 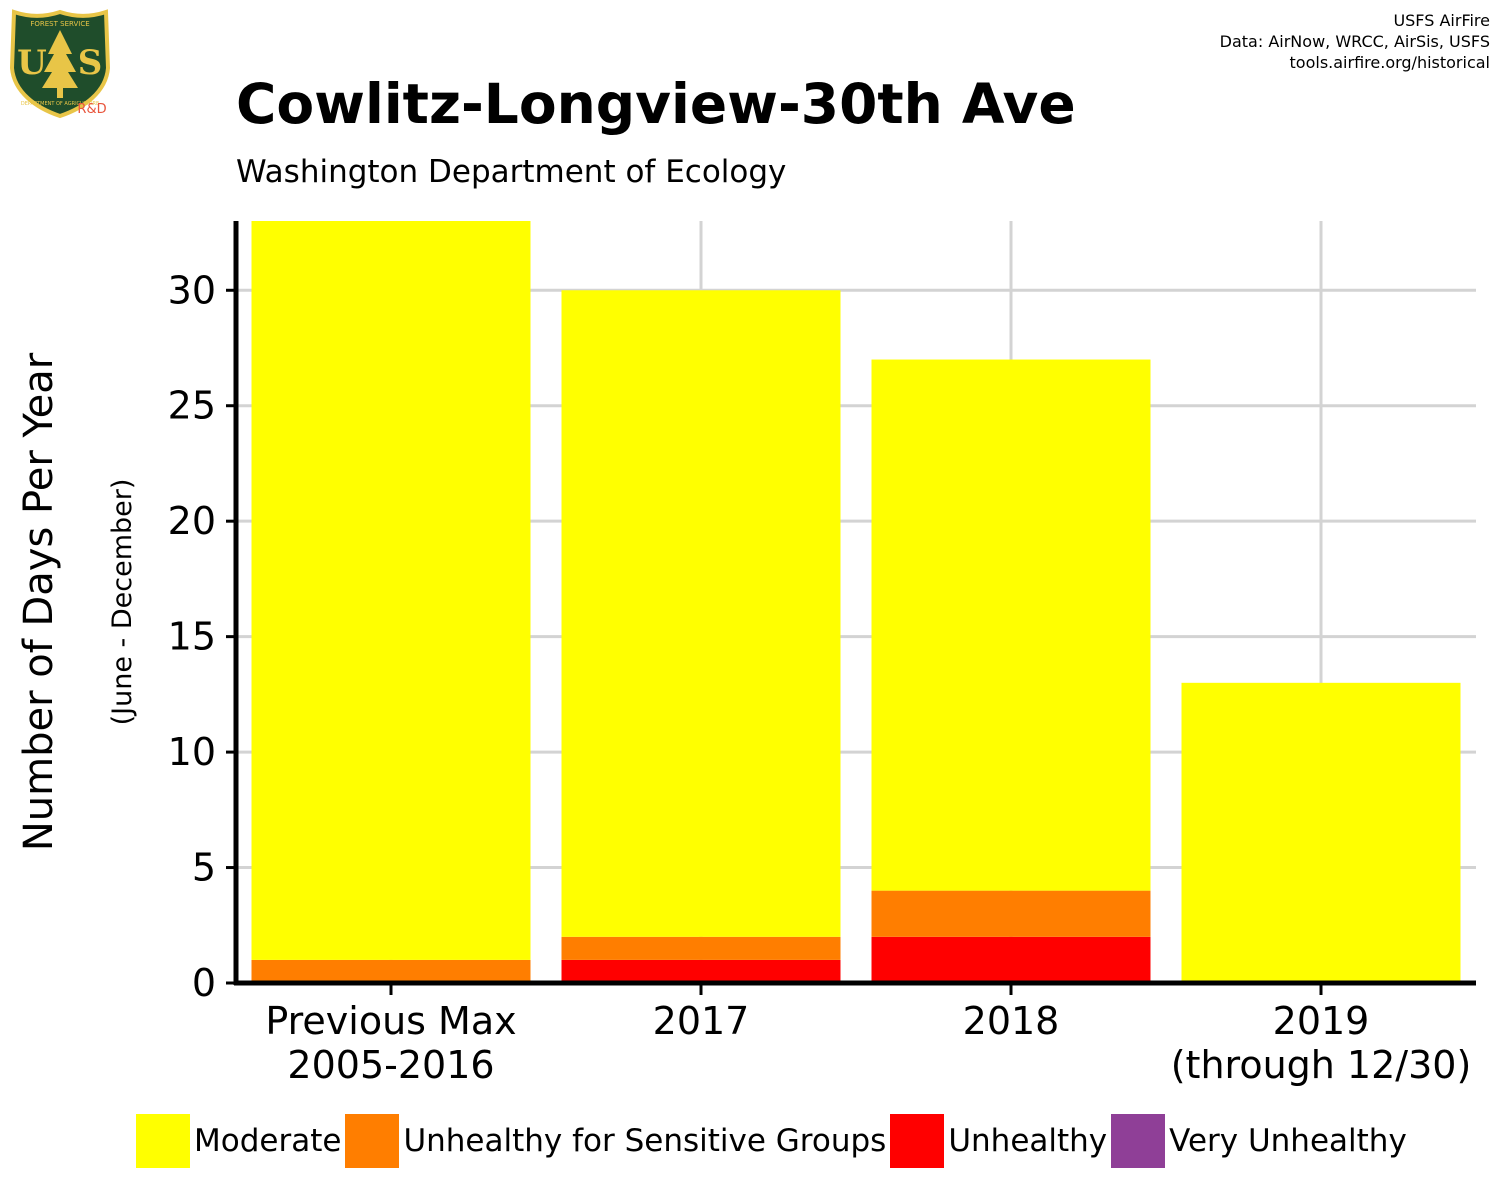 What do you see at coordinates (192, 290) in the screenshot?
I see `y-tick-label: 30` at bounding box center [192, 290].